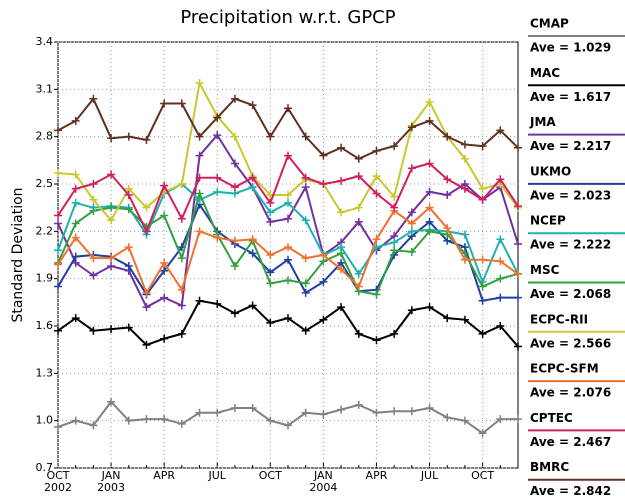 The height and width of the screenshot is (496, 625). I want to click on legend-average: Ave = 2.068, so click(570, 294).